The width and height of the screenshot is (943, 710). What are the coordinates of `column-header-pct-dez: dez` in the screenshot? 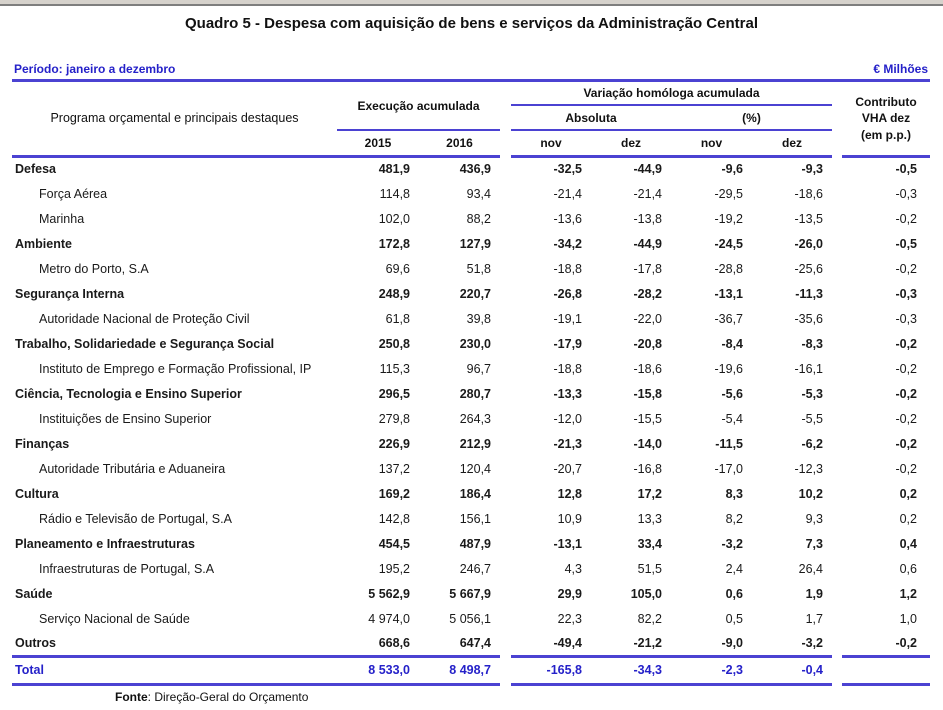 It's located at (792, 144).